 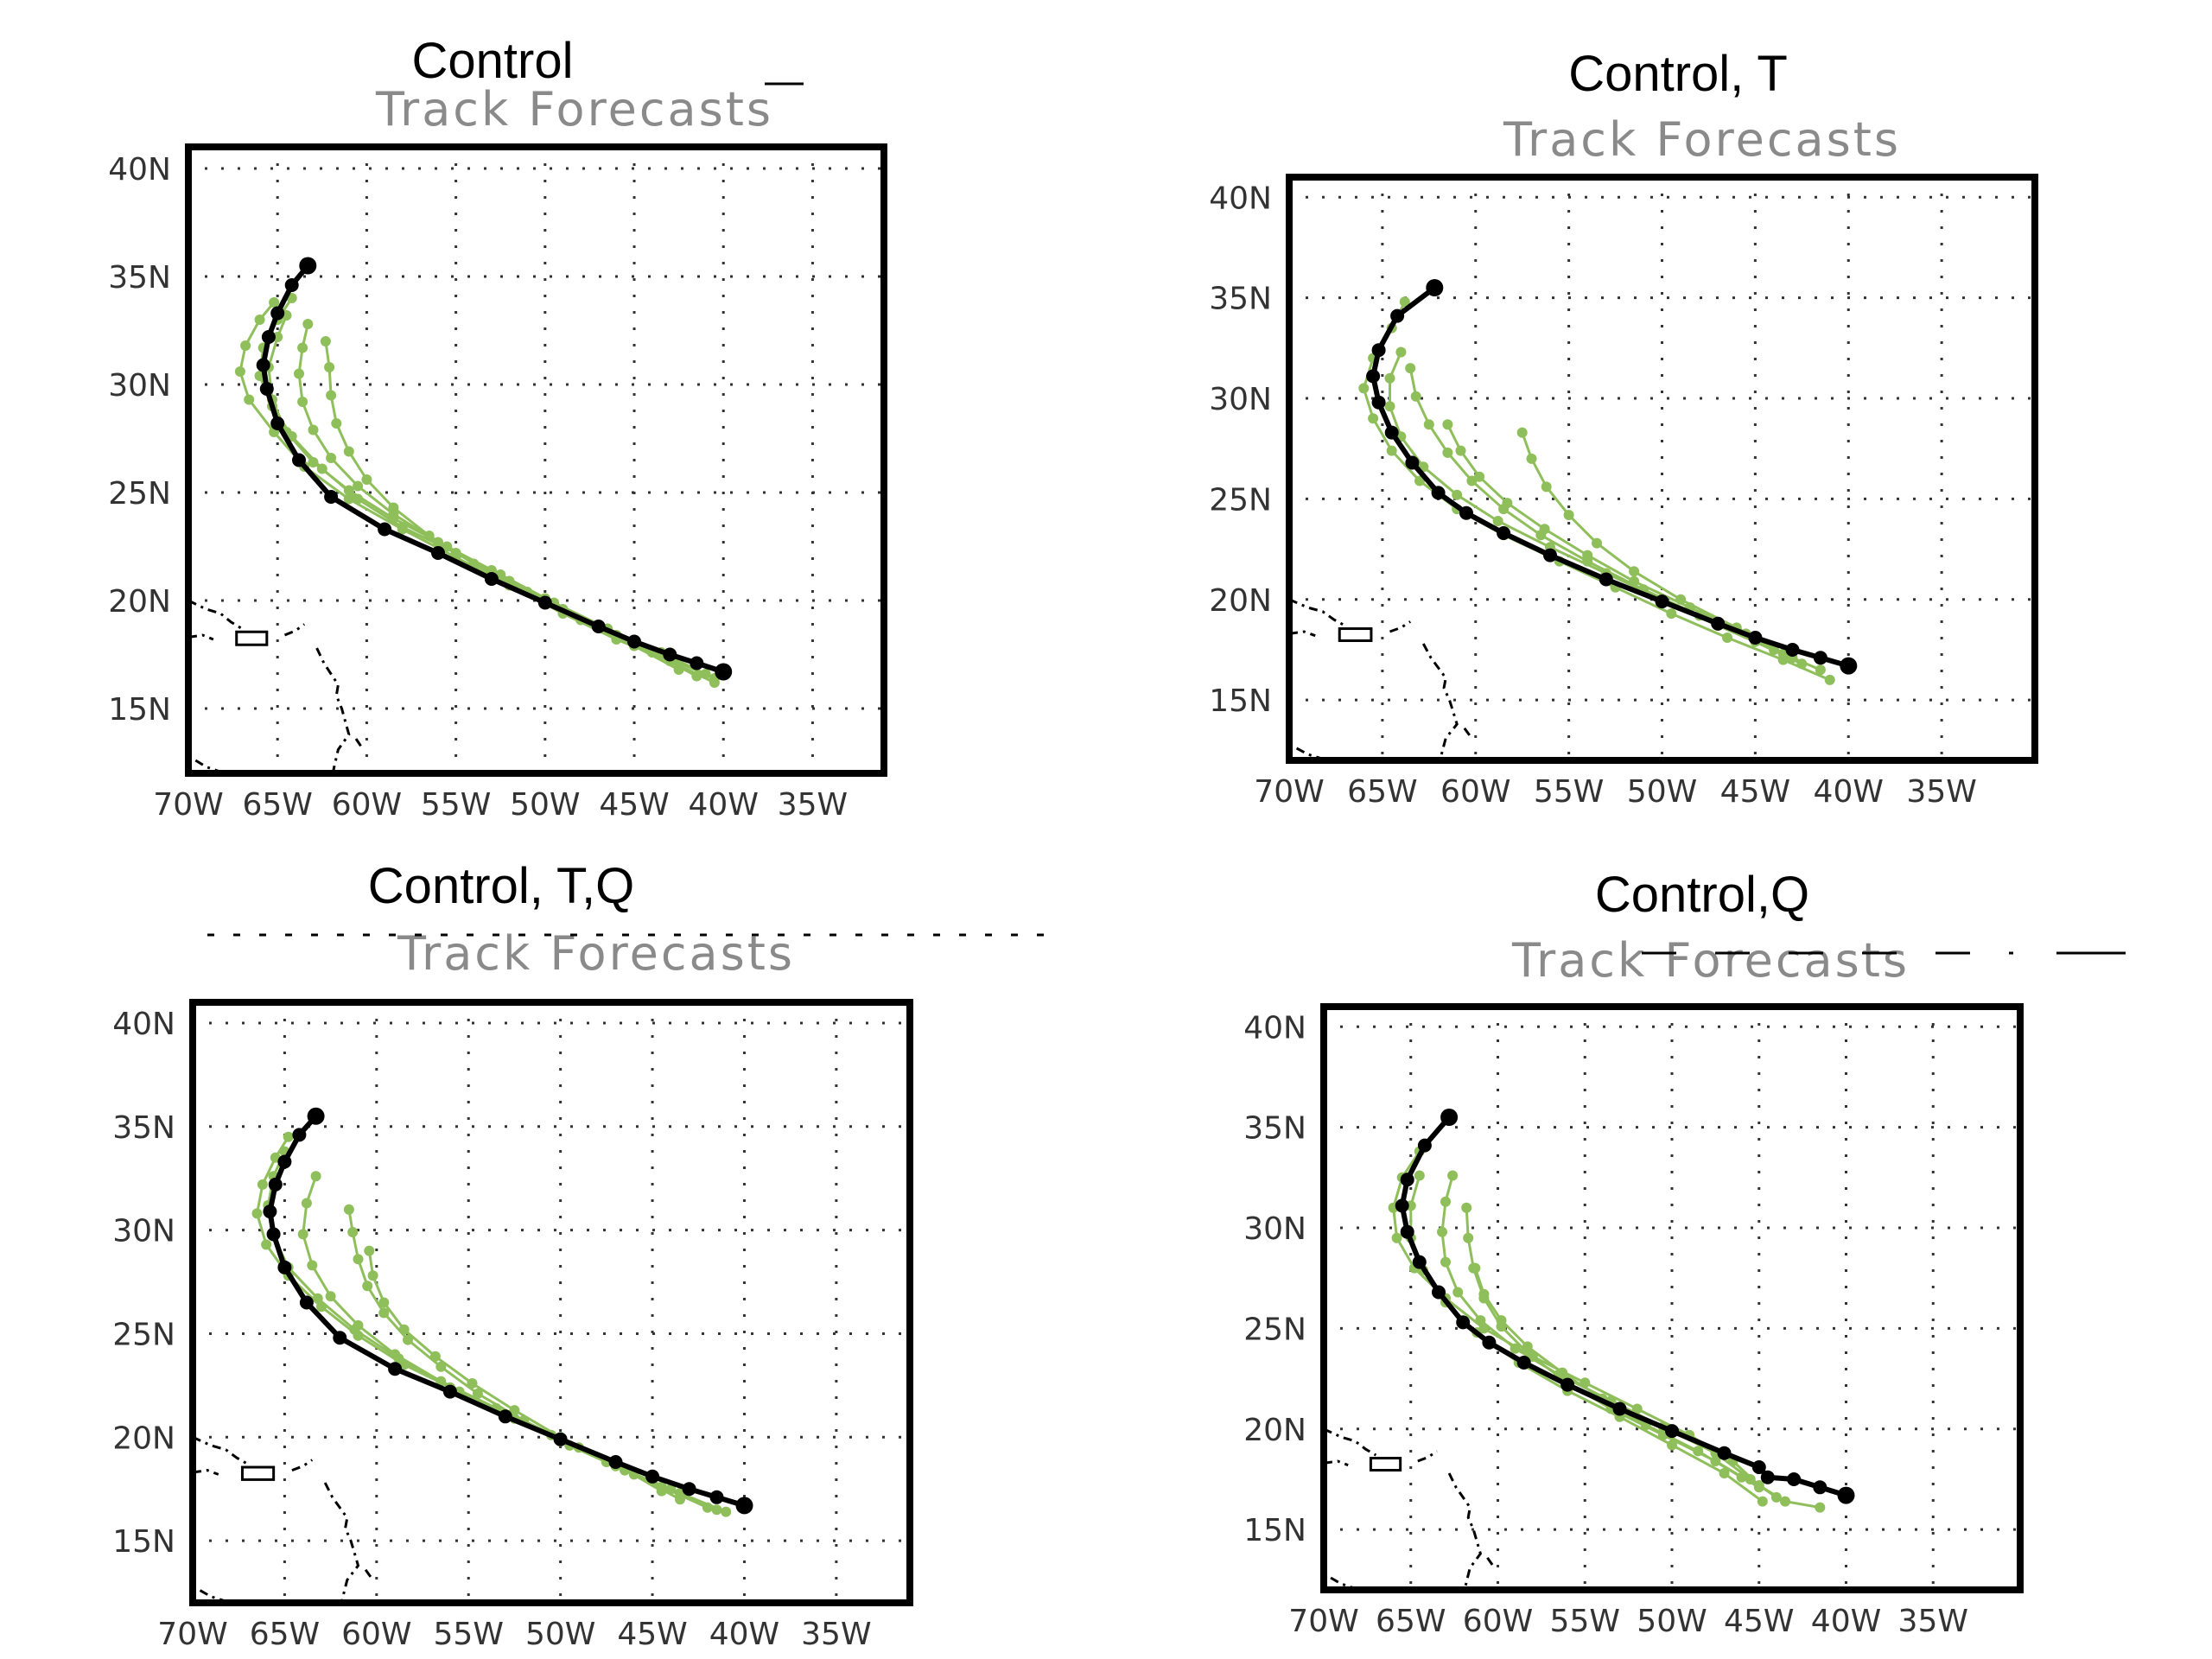 What do you see at coordinates (188, 805) in the screenshot?
I see `x-tick-label: 70W` at bounding box center [188, 805].